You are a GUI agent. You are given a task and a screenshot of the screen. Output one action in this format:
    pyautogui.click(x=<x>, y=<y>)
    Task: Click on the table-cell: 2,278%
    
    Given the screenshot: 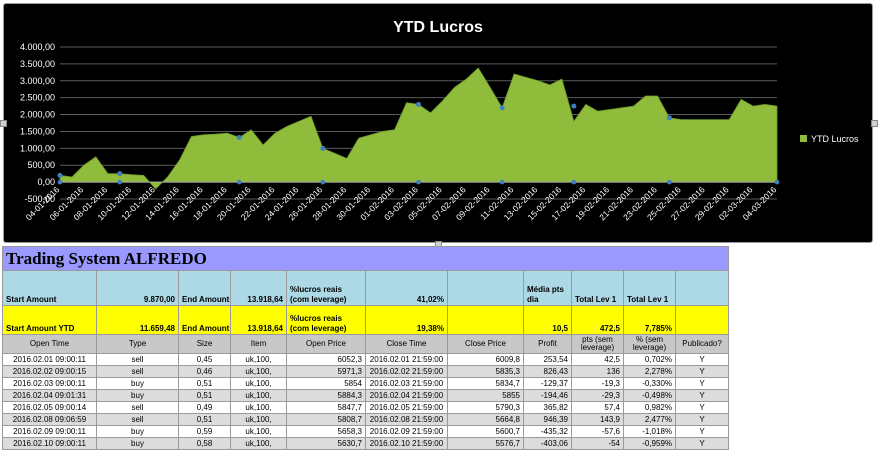 What is the action you would take?
    pyautogui.click(x=649, y=371)
    